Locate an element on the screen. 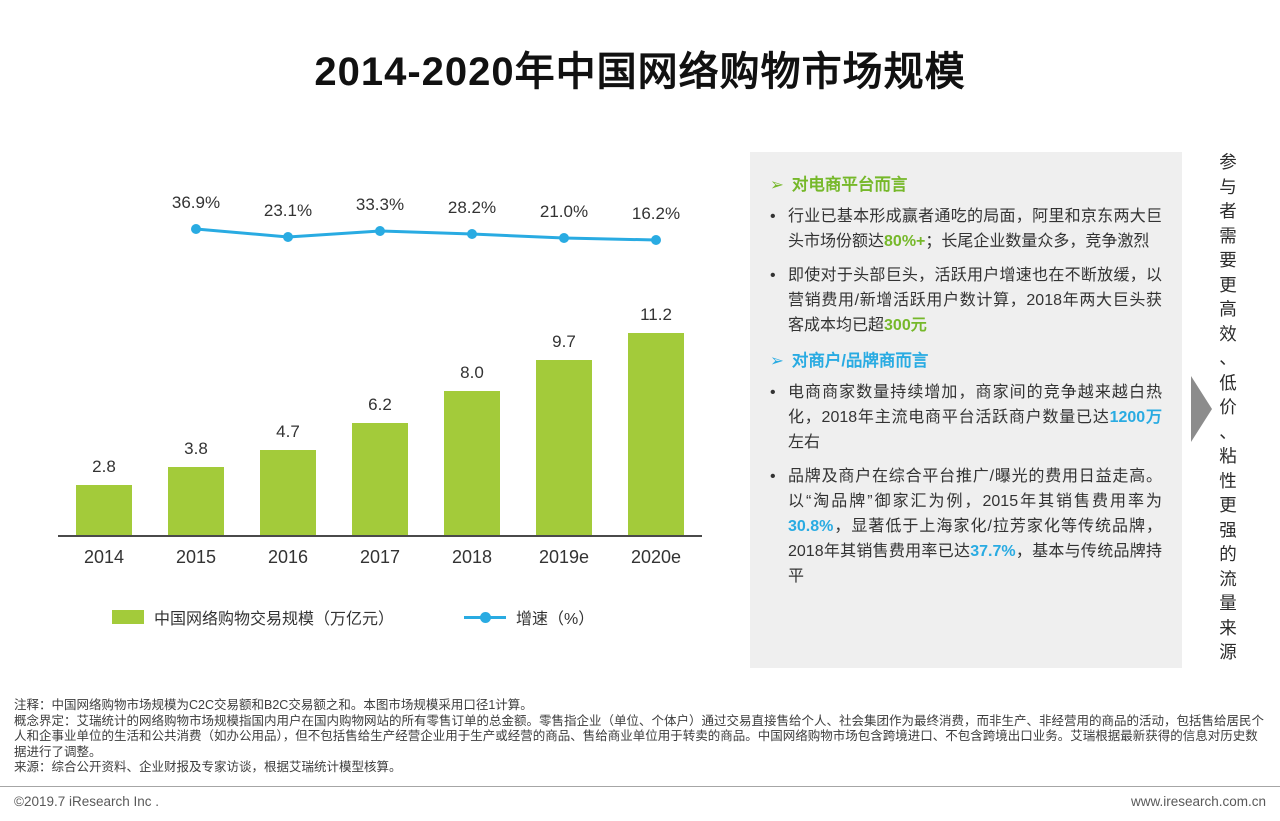 The height and width of the screenshot is (821, 1280). highlight-value: 37.7% is located at coordinates (993, 551).